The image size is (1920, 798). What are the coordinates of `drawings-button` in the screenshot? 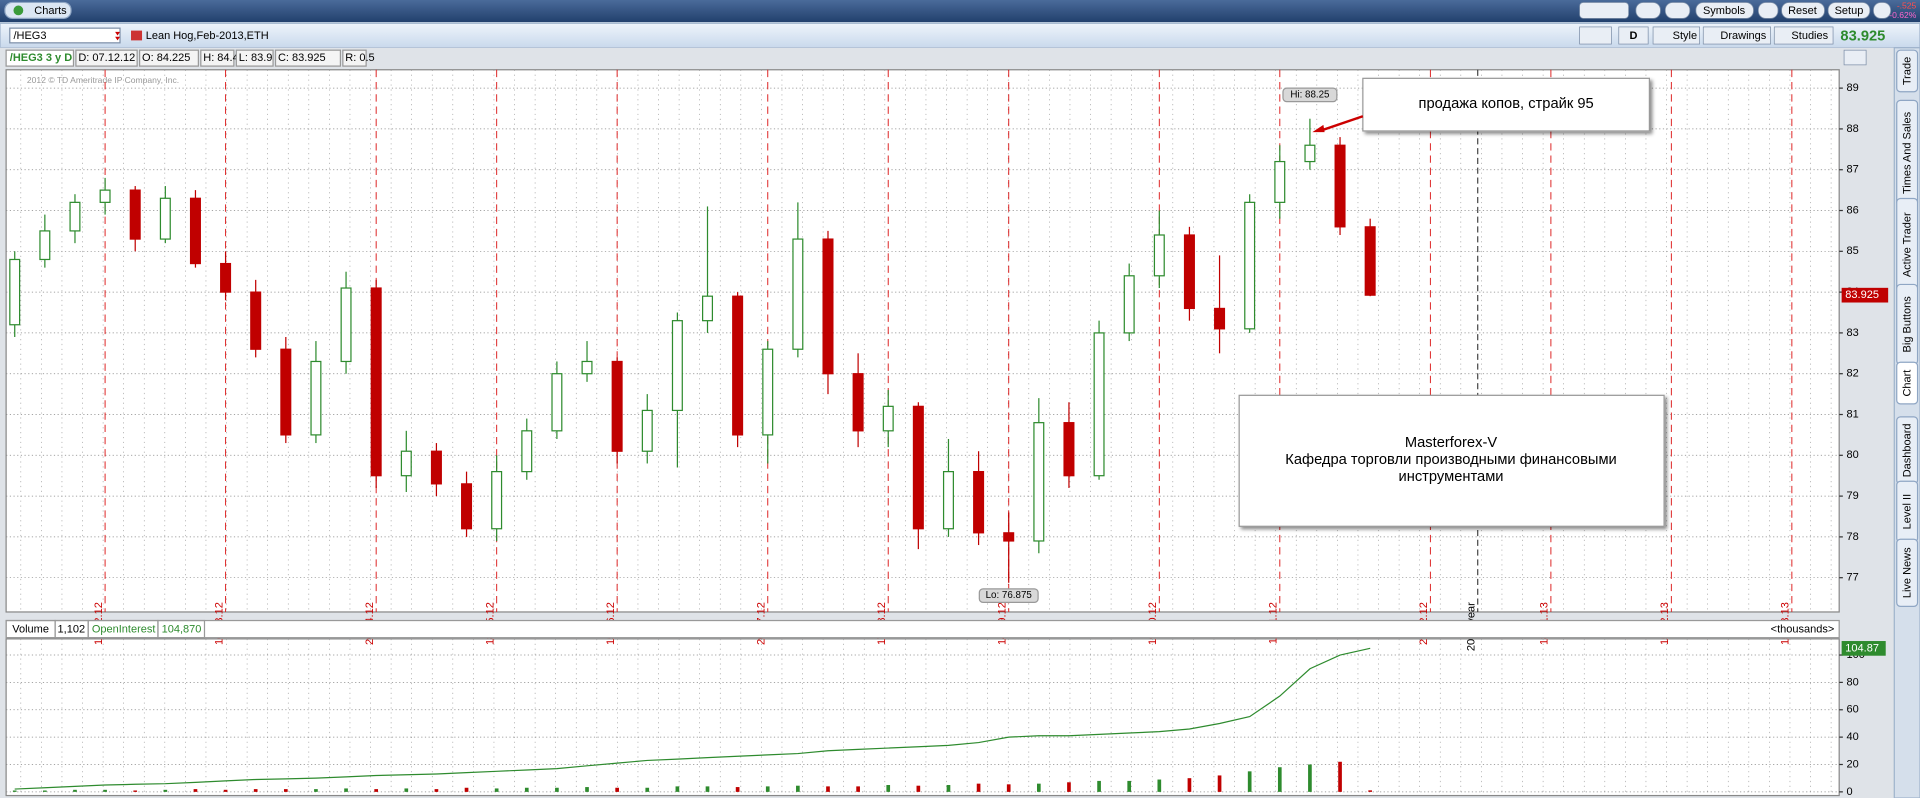 It's located at (1736, 35).